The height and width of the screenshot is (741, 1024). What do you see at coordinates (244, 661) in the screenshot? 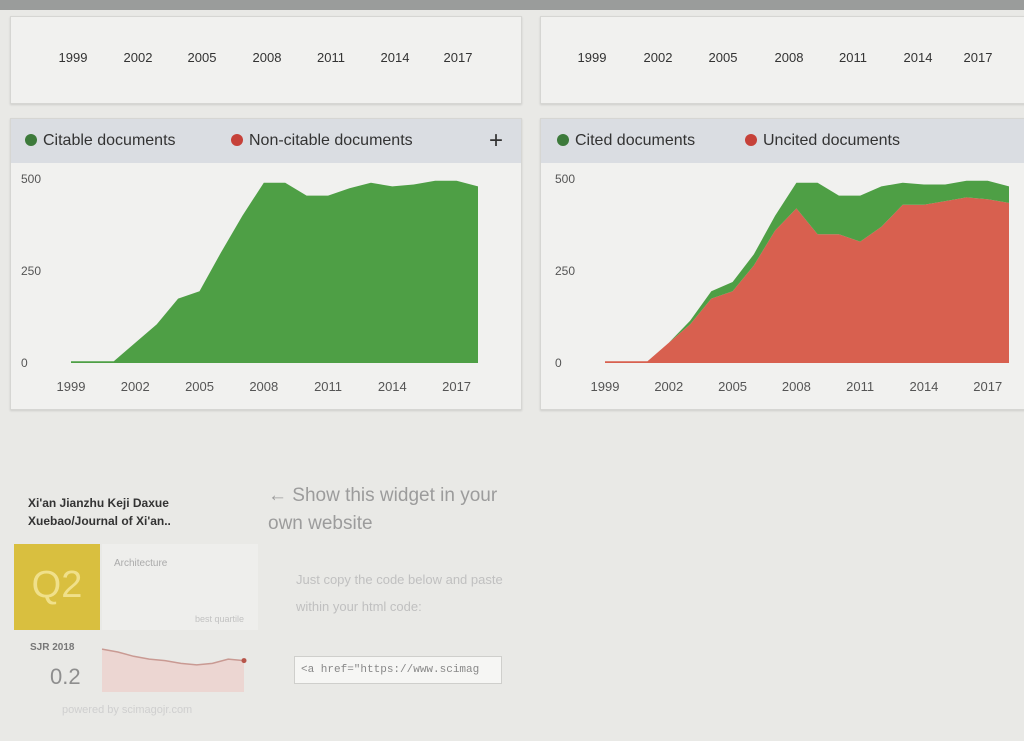
I see `sparkline-point` at bounding box center [244, 661].